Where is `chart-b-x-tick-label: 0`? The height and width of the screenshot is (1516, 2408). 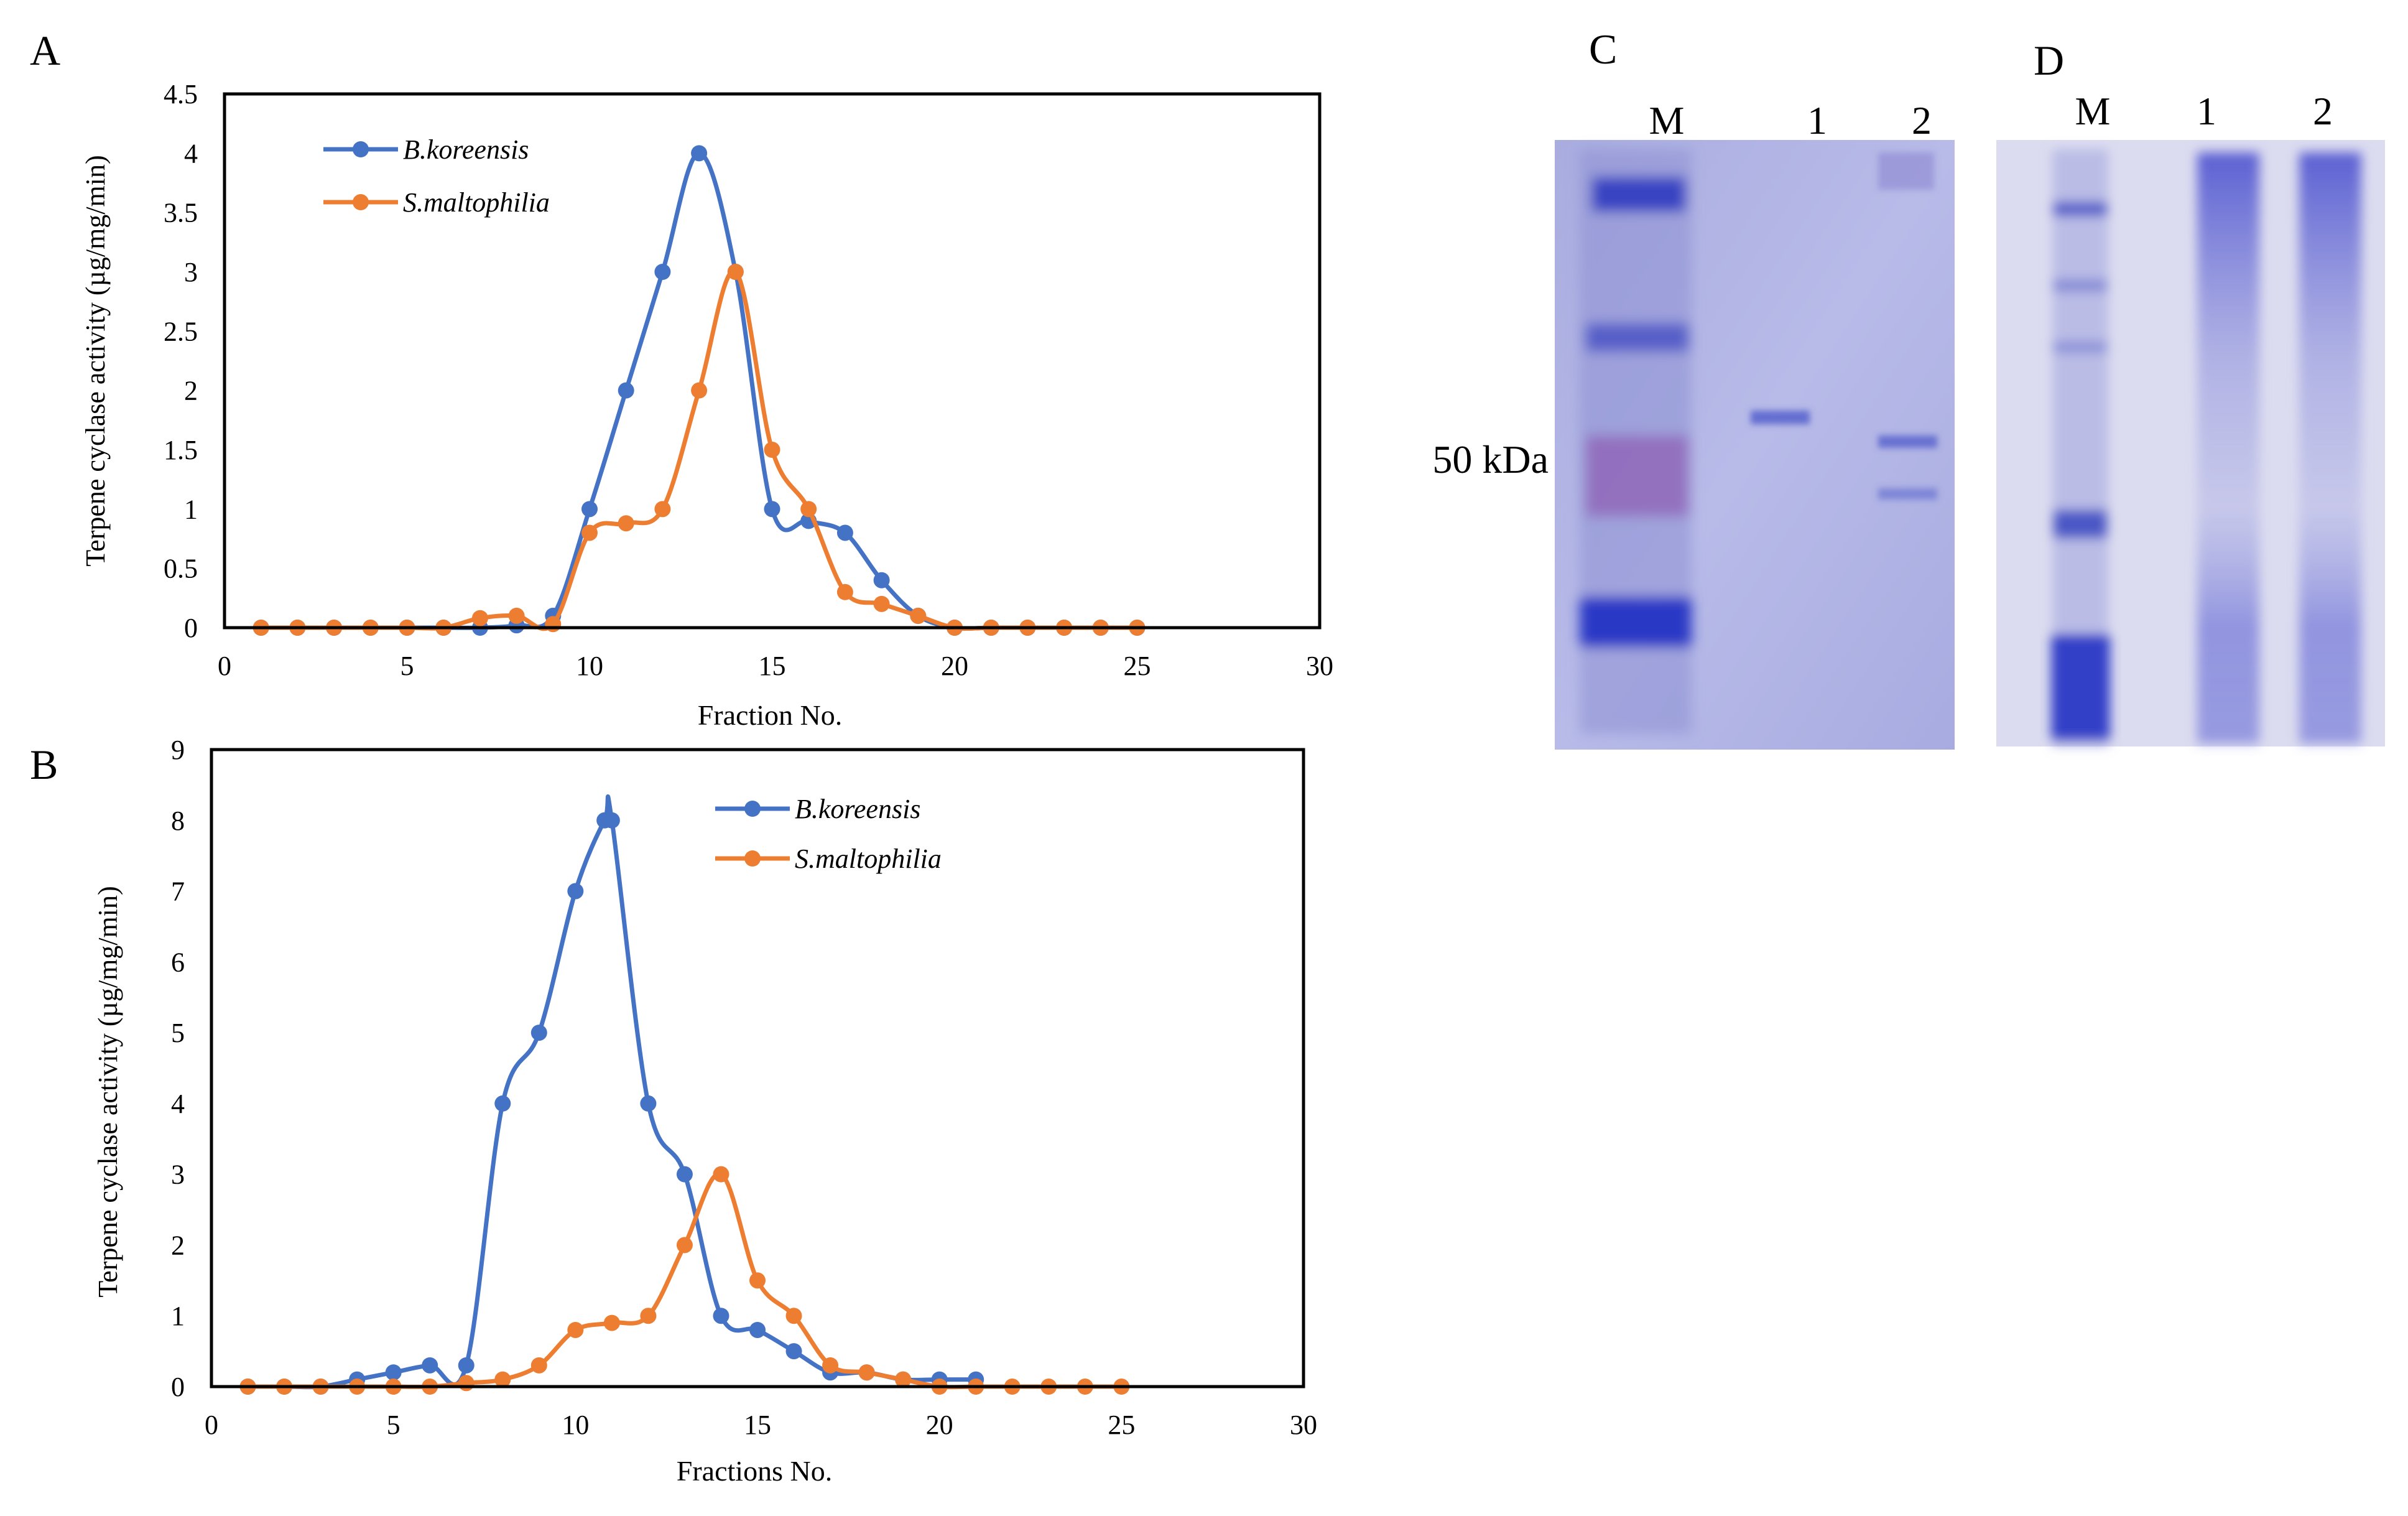 chart-b-x-tick-label: 0 is located at coordinates (212, 1425).